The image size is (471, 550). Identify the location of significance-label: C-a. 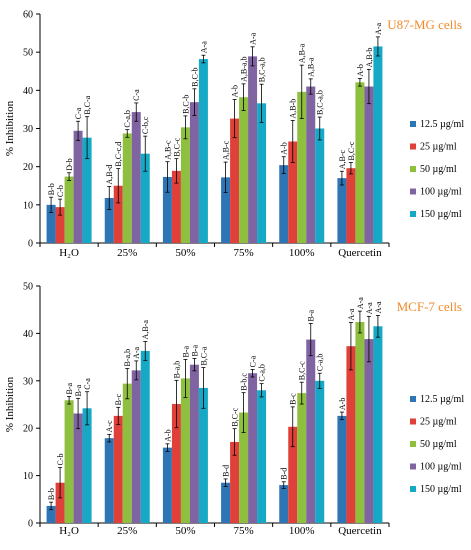
(253, 361).